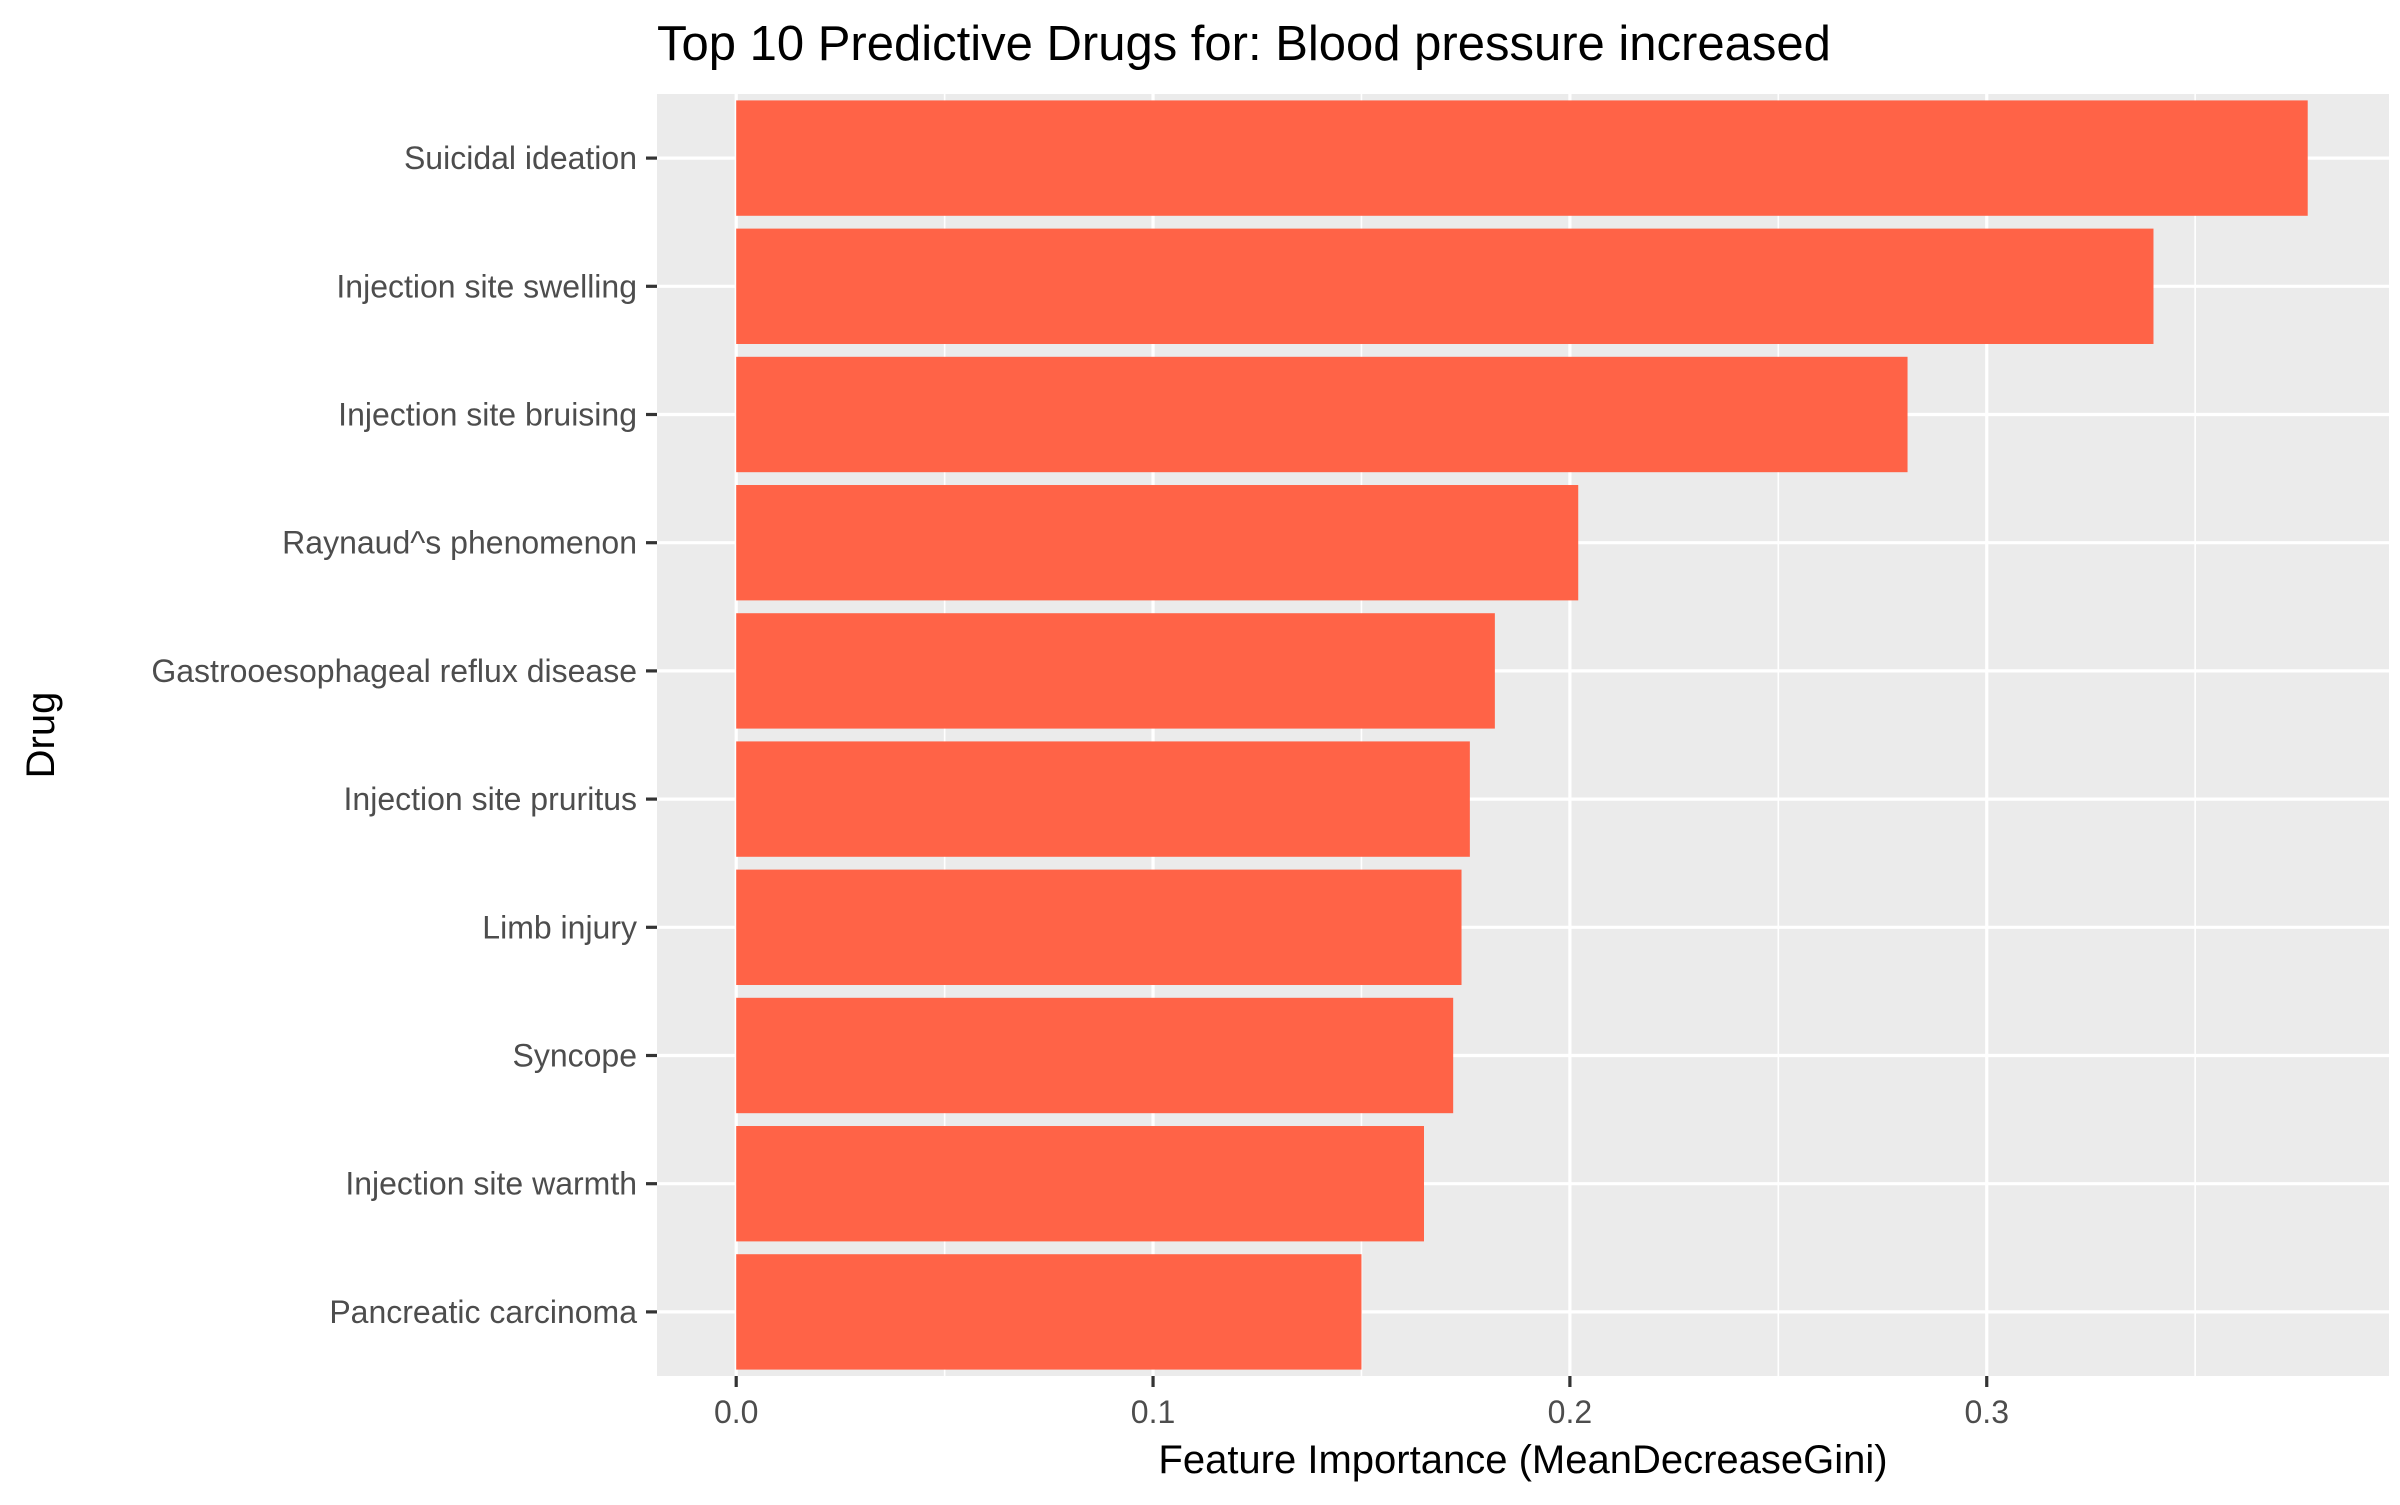 Image resolution: width=2400 pixels, height=1505 pixels. What do you see at coordinates (736, 1412) in the screenshot?
I see `x-tick-label: 0.0` at bounding box center [736, 1412].